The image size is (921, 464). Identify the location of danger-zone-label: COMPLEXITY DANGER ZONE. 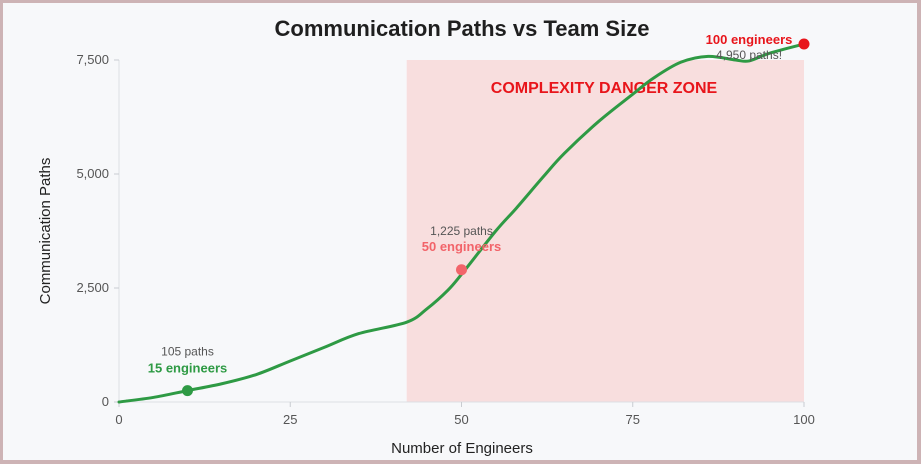
(604, 88).